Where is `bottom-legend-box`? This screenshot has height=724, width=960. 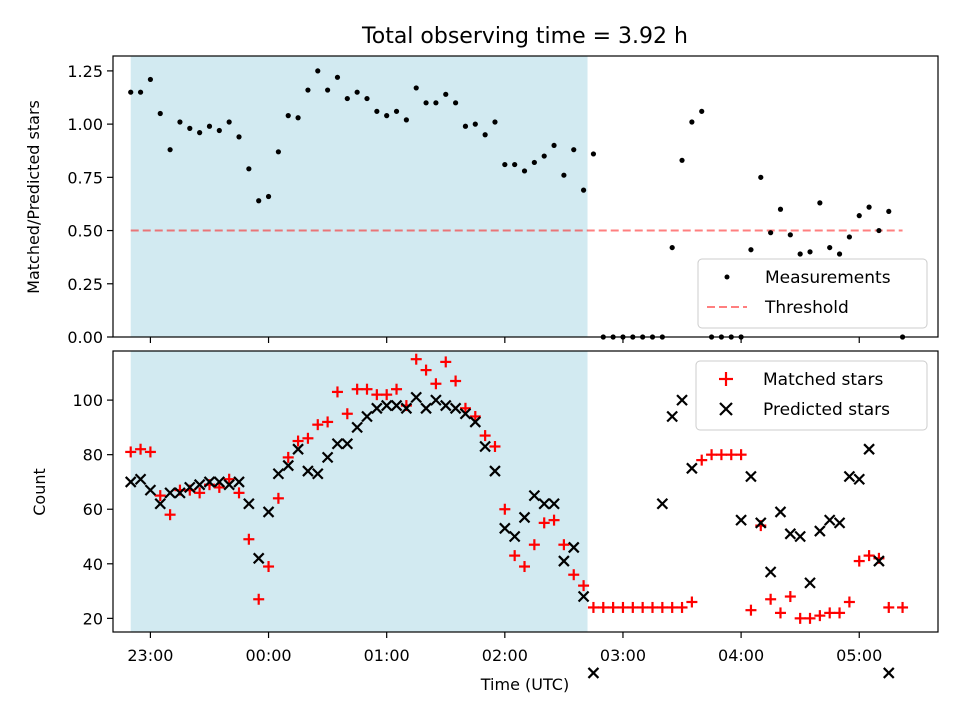 bottom-legend-box is located at coordinates (811, 395).